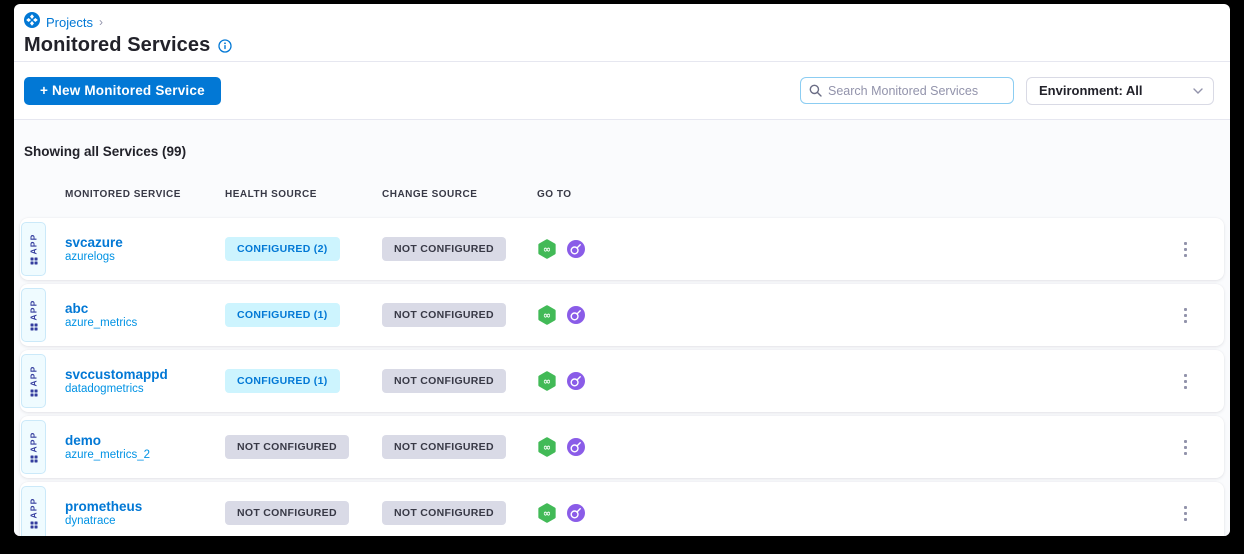  What do you see at coordinates (90, 521) in the screenshot?
I see `service-identifier: dynatrace` at bounding box center [90, 521].